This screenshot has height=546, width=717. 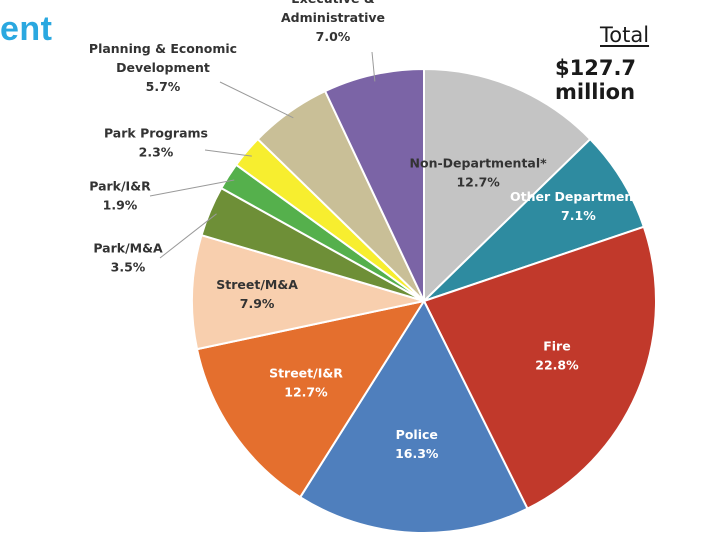 I want to click on slice-percent: 2.3%, so click(x=156, y=152).